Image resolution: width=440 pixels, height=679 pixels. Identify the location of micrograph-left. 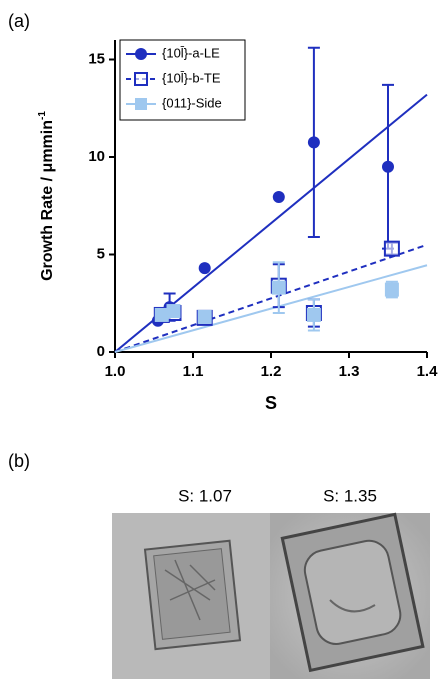
(191, 596).